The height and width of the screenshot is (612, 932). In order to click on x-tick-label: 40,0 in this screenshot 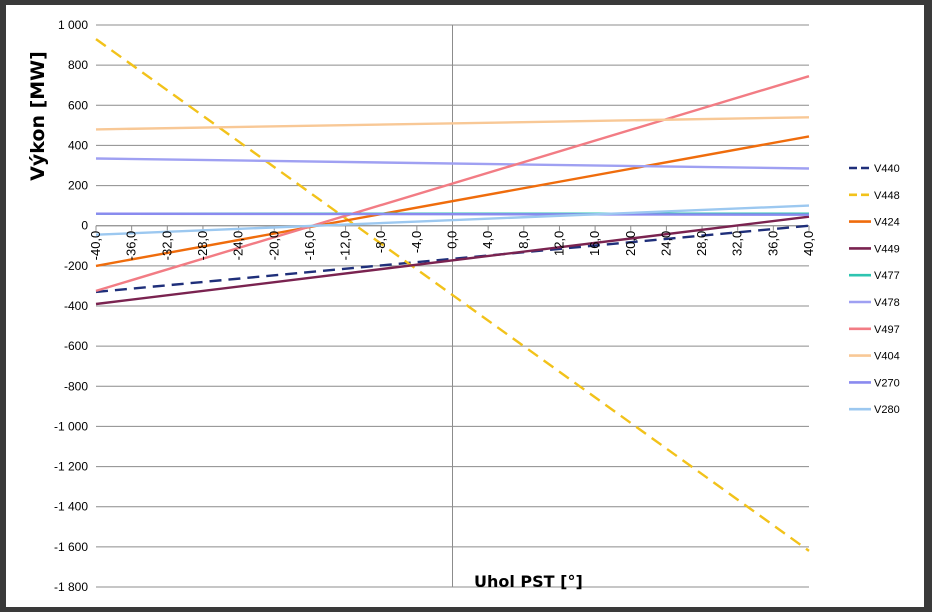, I will do `click(808, 243)`.